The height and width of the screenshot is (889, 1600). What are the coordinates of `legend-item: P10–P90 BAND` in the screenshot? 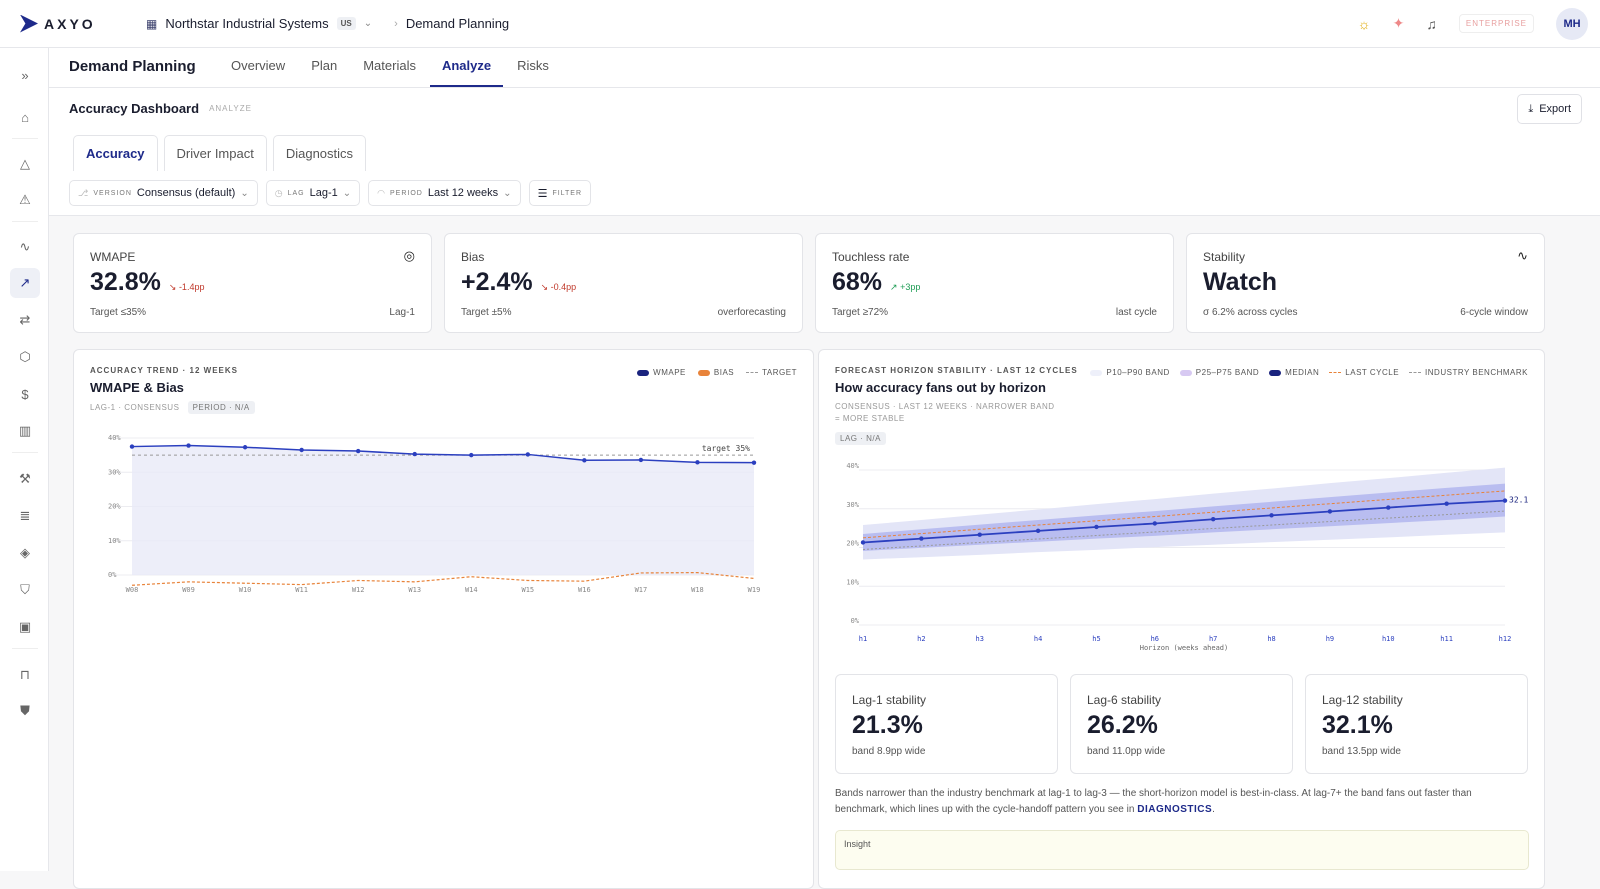 It's located at (1129, 372).